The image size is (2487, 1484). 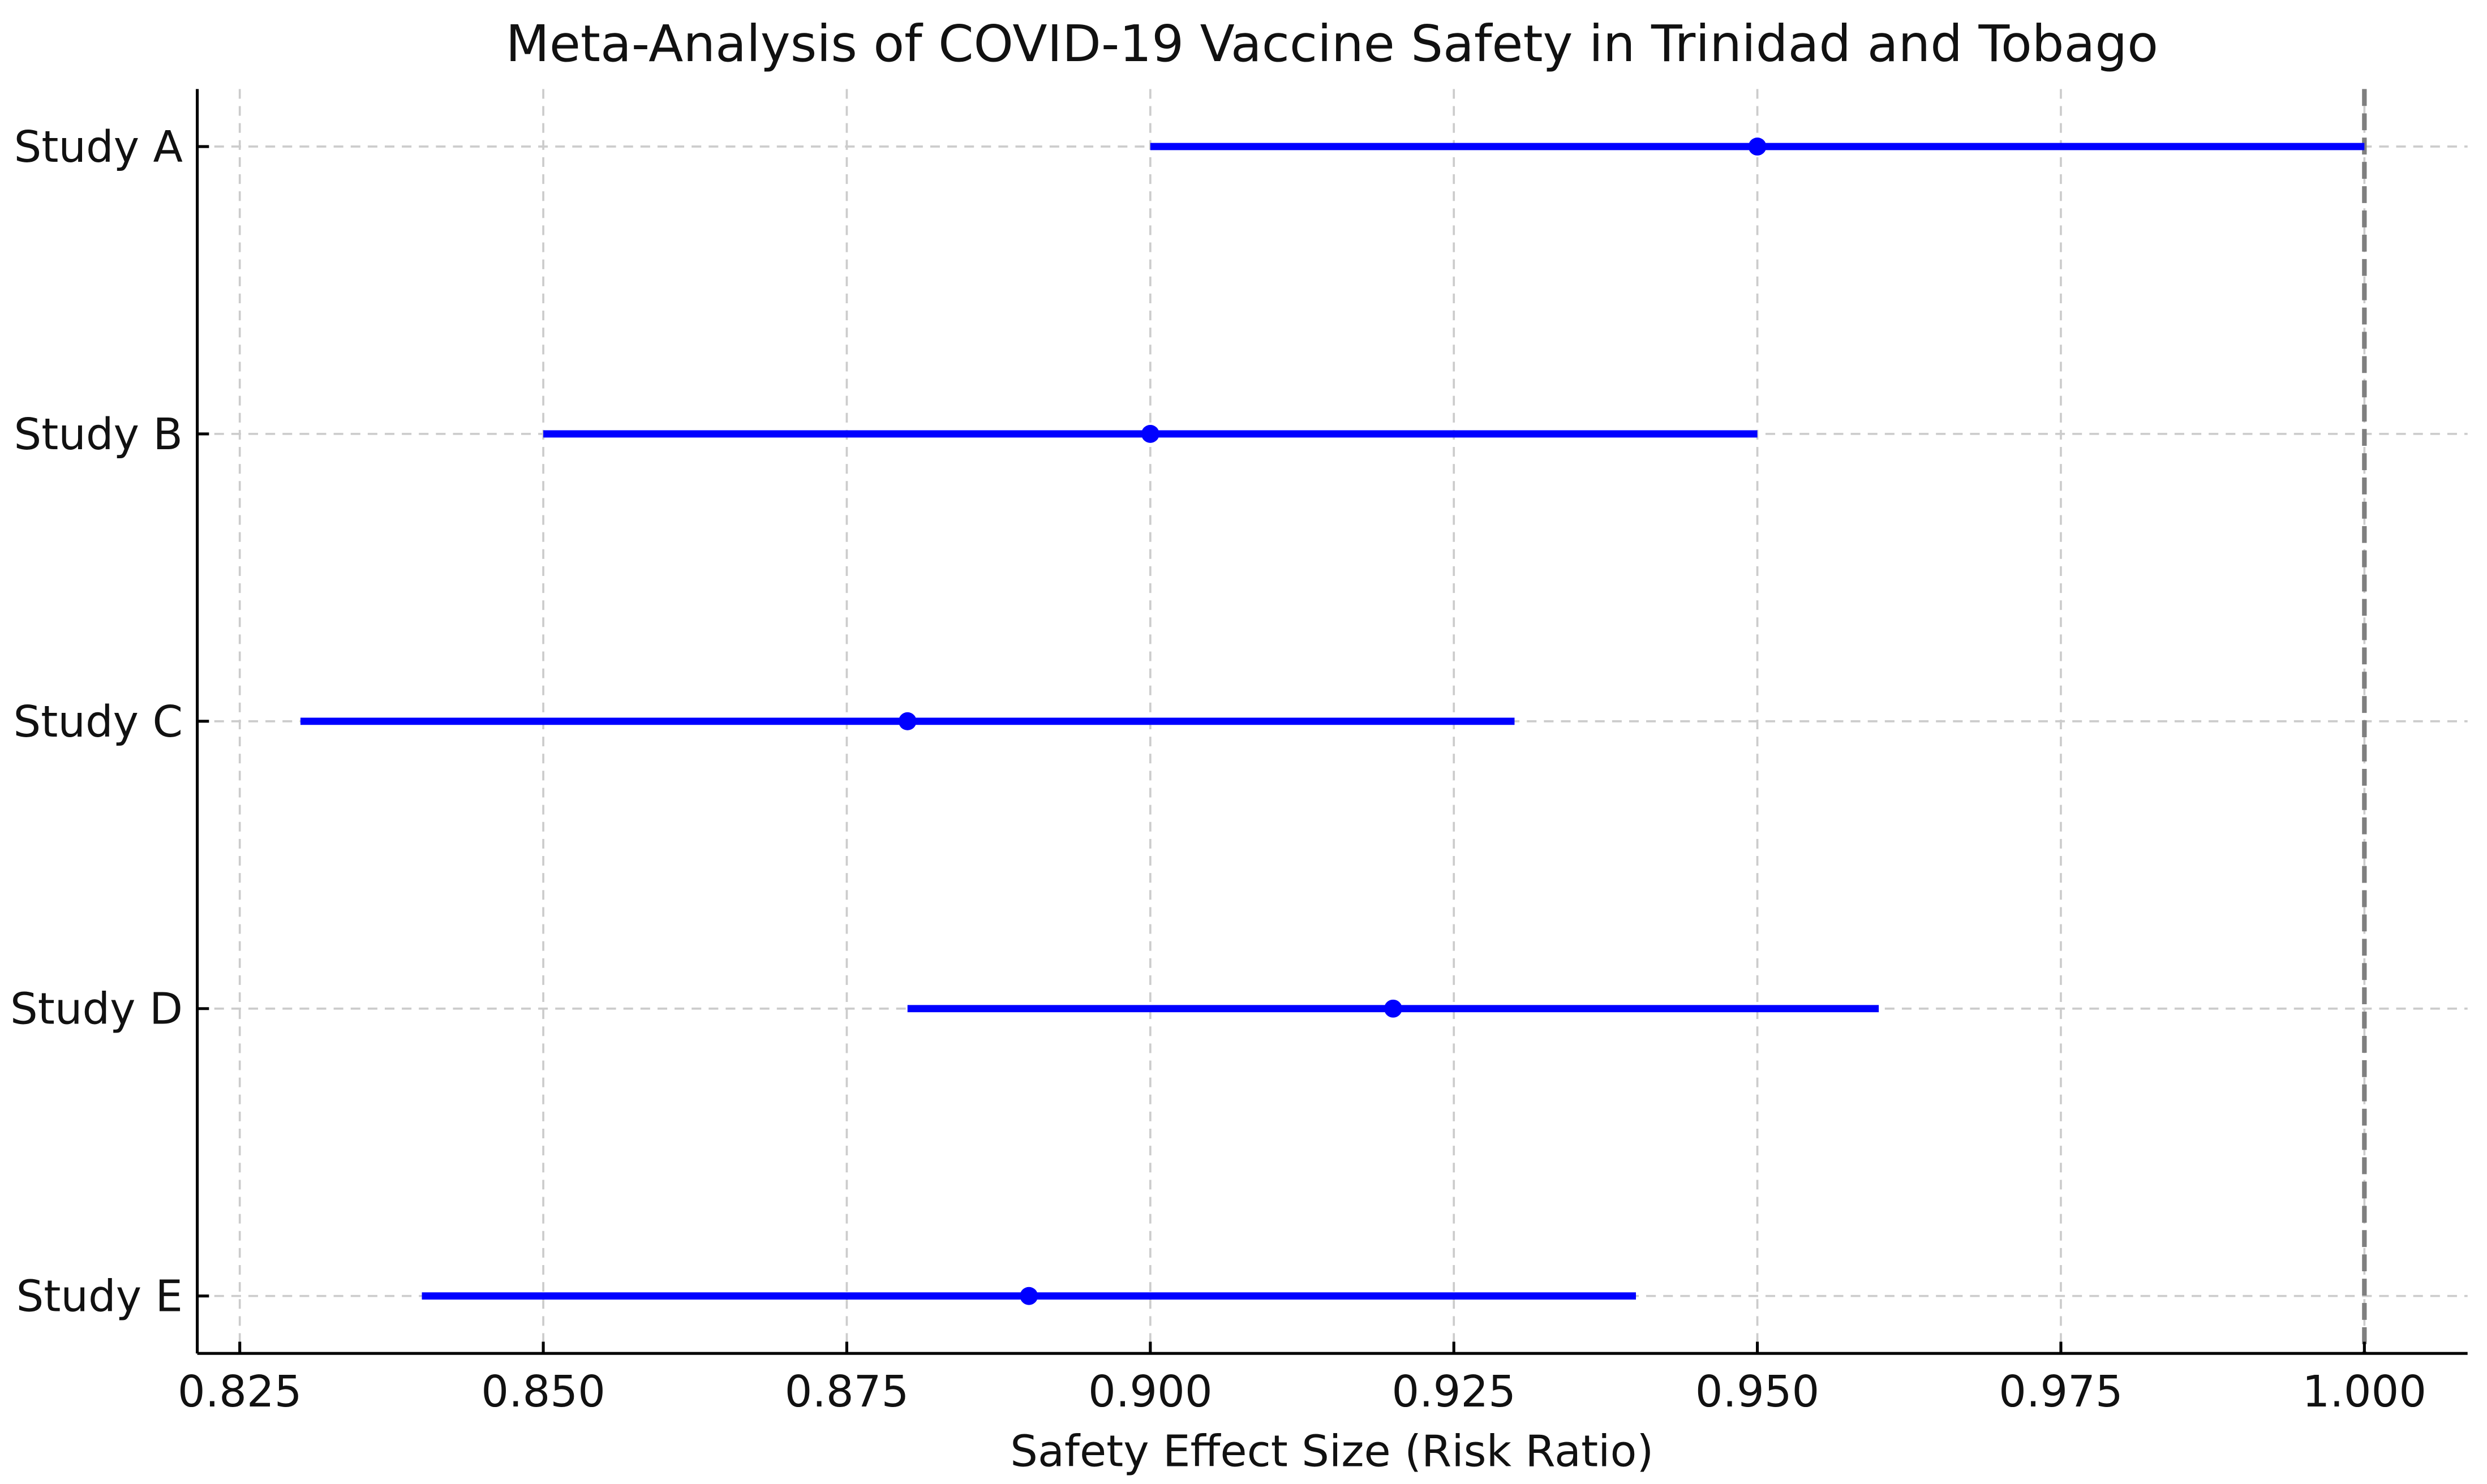 What do you see at coordinates (1150, 1392) in the screenshot?
I see `x-tick-label-0.900: 0.900` at bounding box center [1150, 1392].